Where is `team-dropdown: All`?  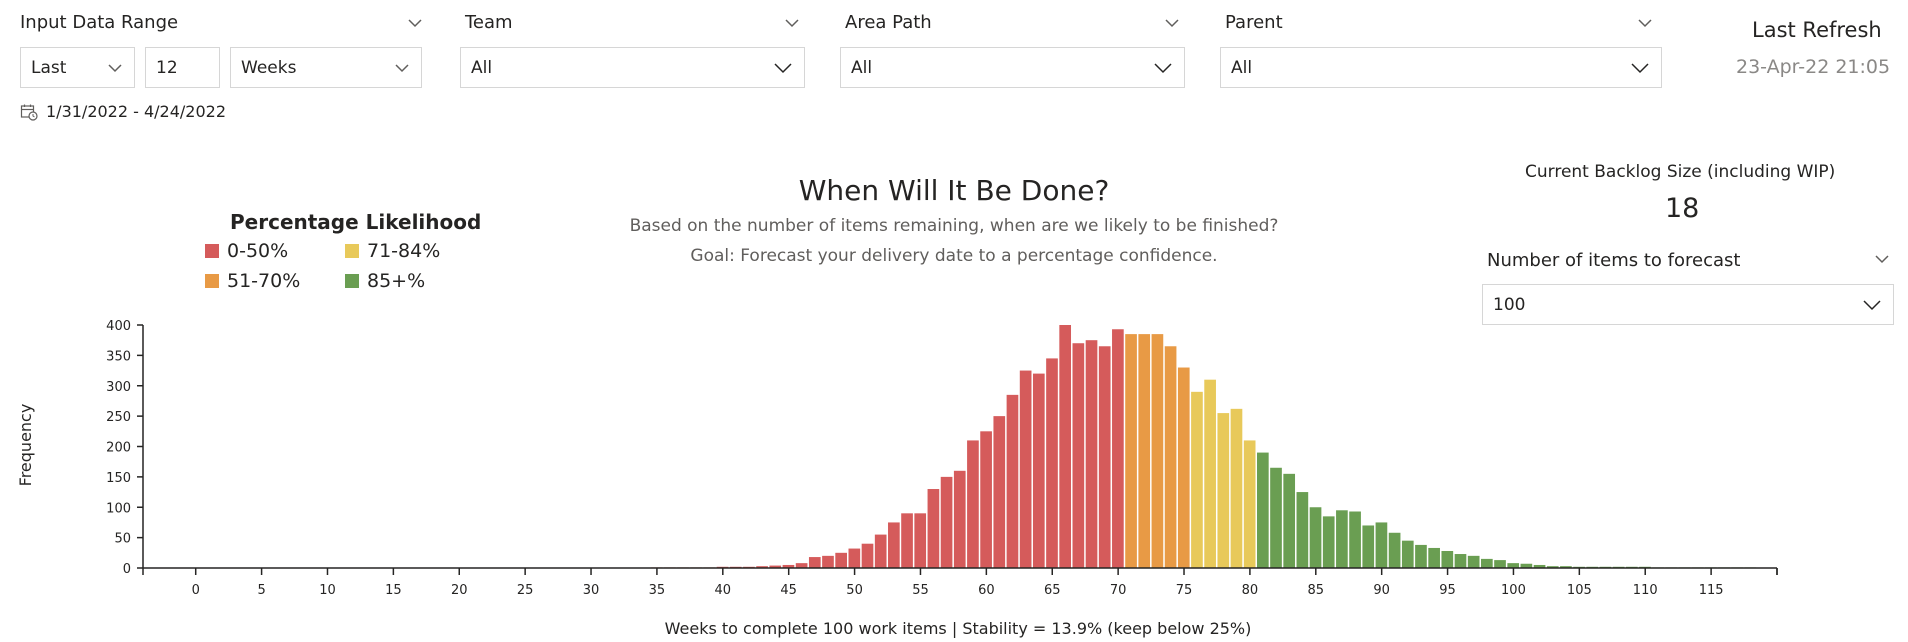
team-dropdown: All is located at coordinates (632, 67).